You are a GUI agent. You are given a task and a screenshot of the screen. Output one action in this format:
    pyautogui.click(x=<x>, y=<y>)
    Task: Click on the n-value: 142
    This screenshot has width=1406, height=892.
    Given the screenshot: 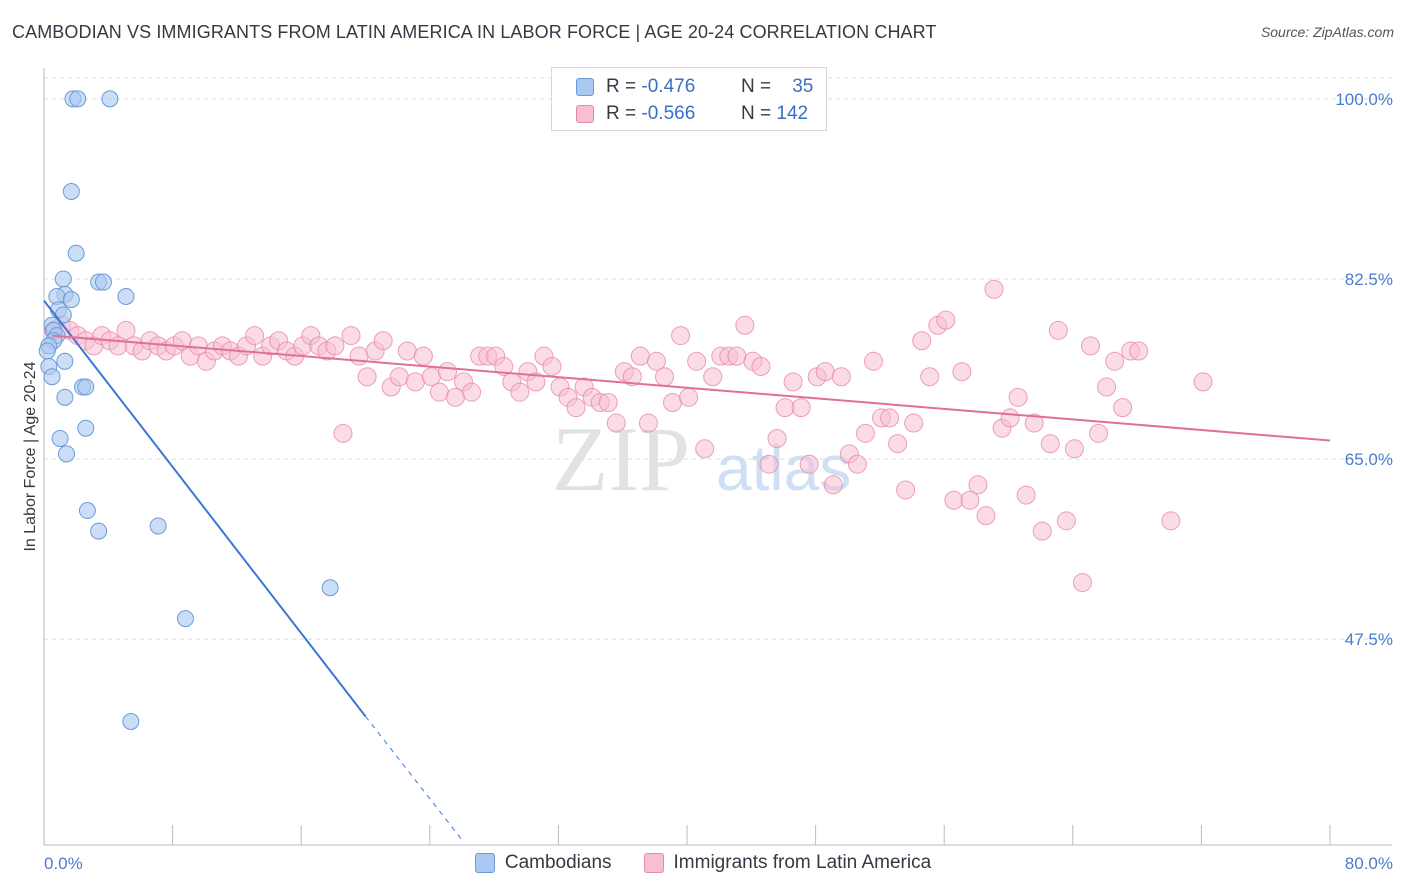 What is the action you would take?
    pyautogui.click(x=792, y=113)
    